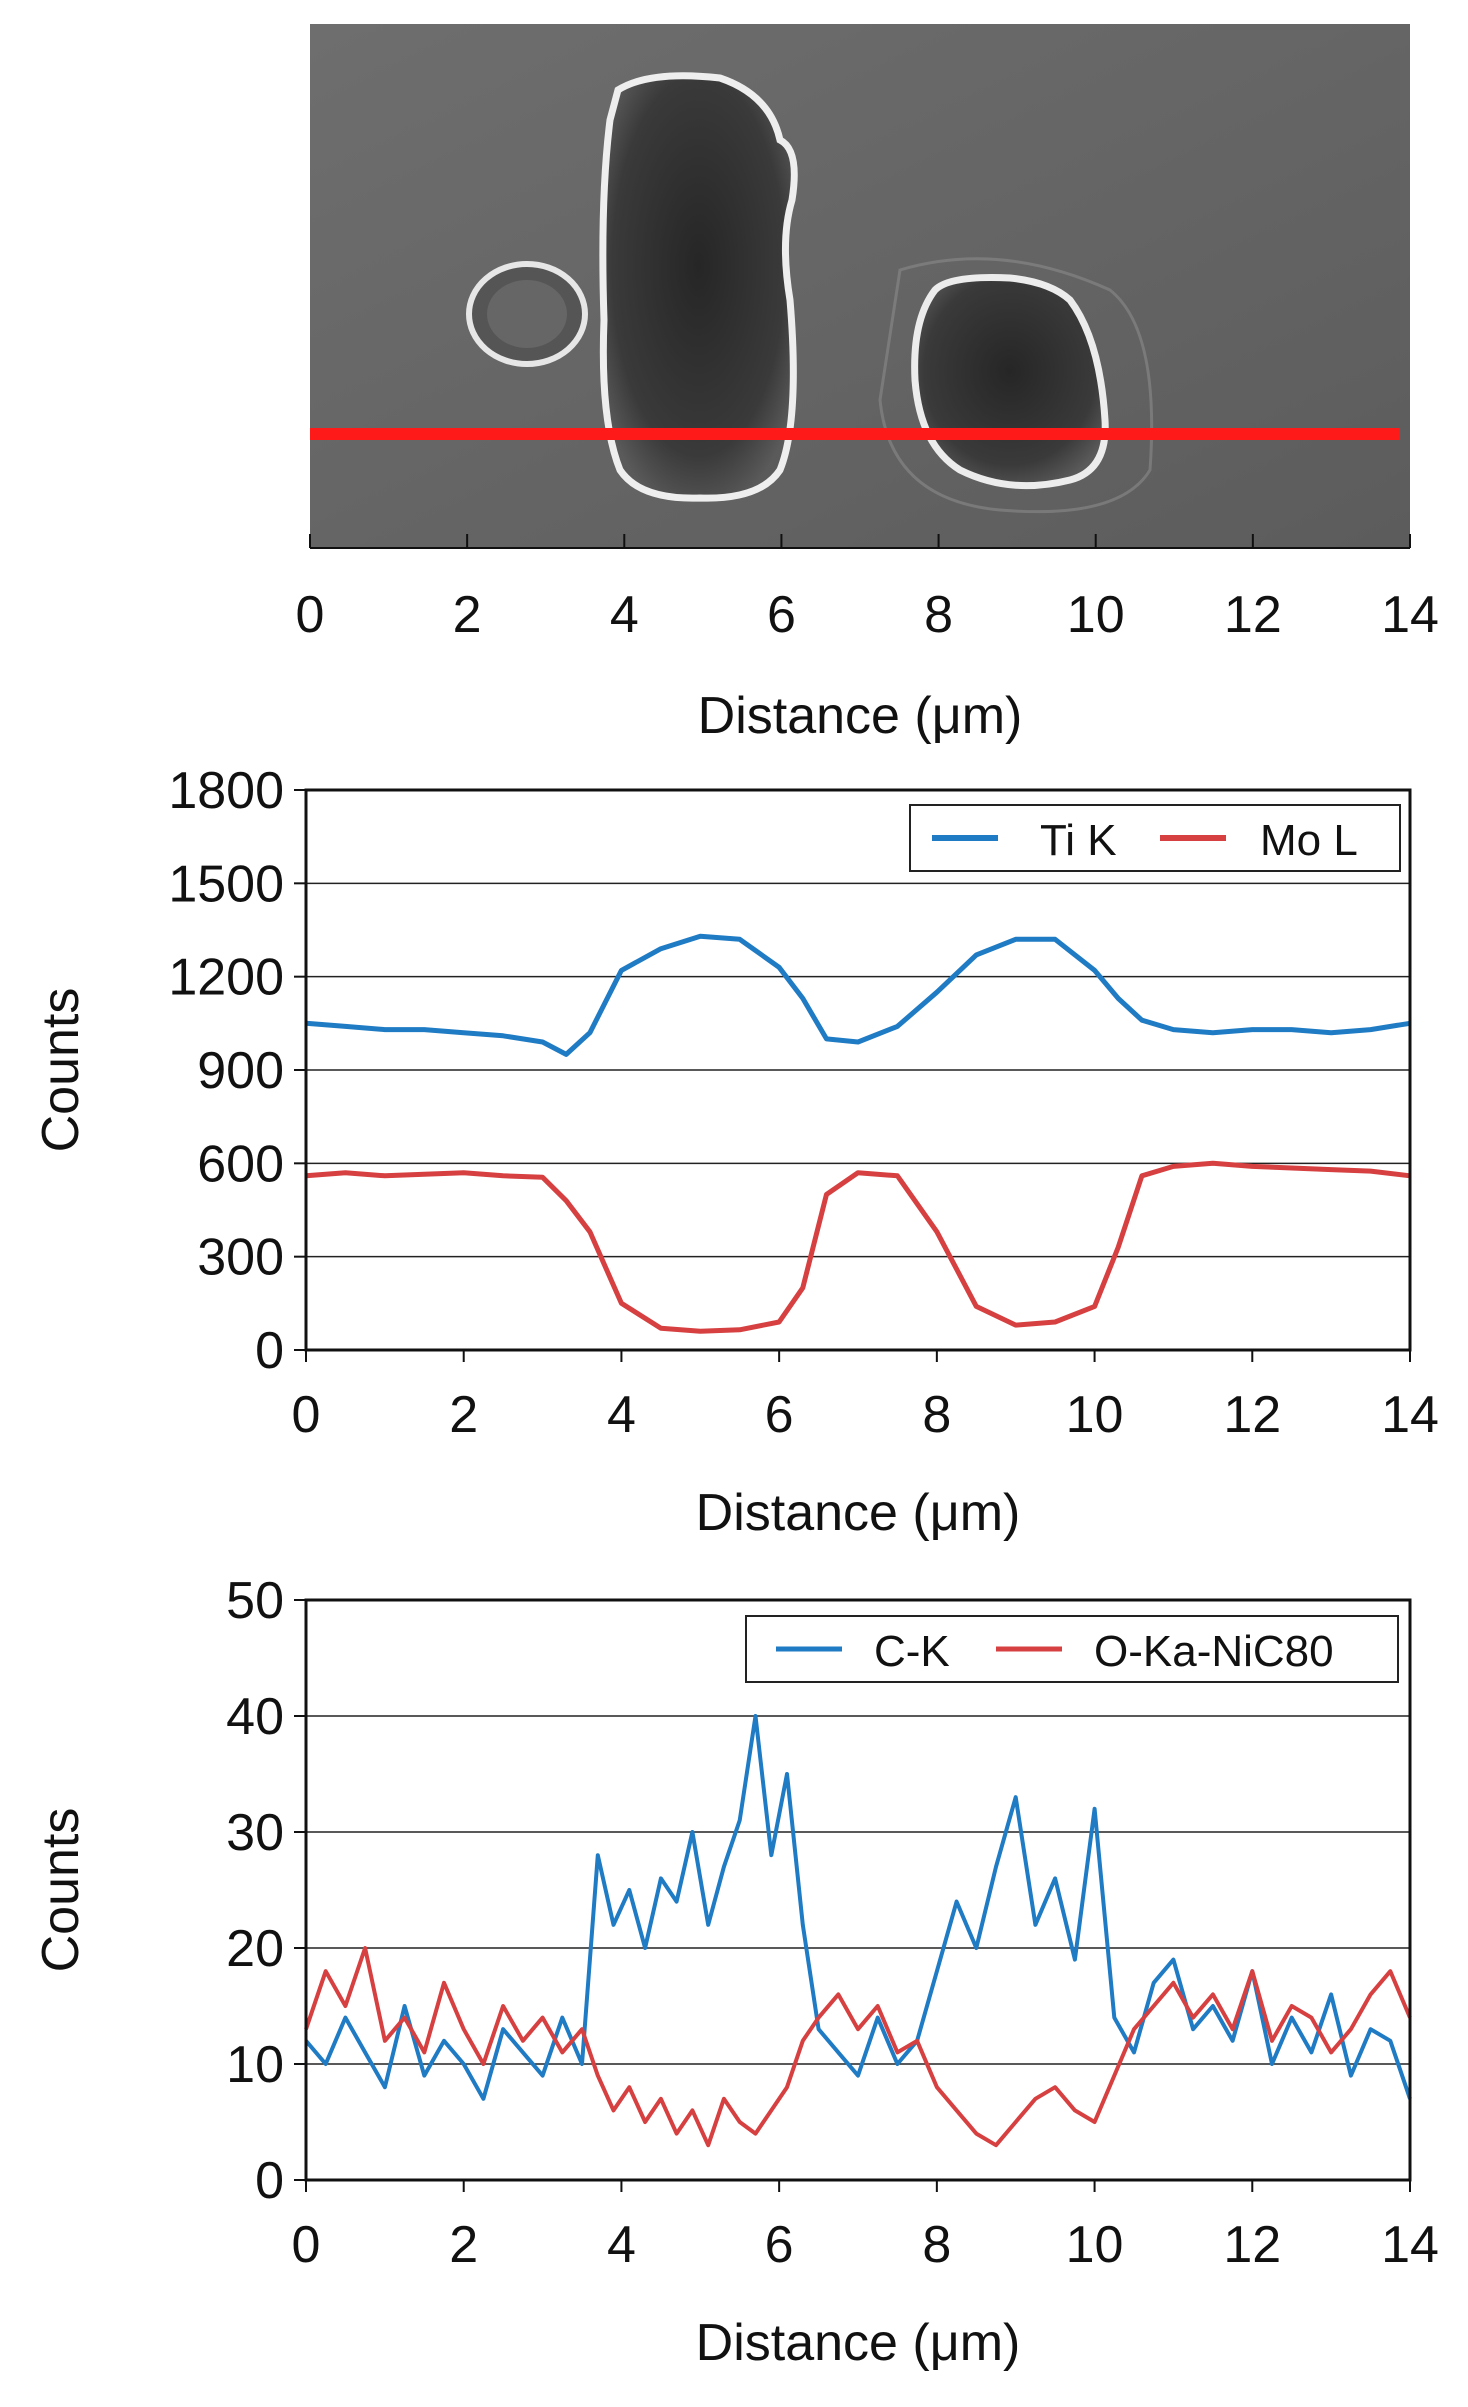 This screenshot has width=1468, height=2407. I want to click on chart-ti-mo-legend: Ti K Mo L, so click(1155, 838).